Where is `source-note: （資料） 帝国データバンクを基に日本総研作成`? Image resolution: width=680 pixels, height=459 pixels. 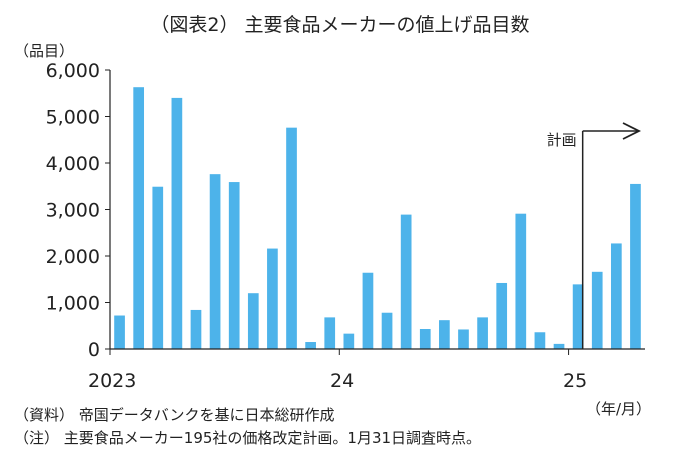 source-note: （資料） 帝国データバンクを基に日本総研作成 is located at coordinates (174, 415).